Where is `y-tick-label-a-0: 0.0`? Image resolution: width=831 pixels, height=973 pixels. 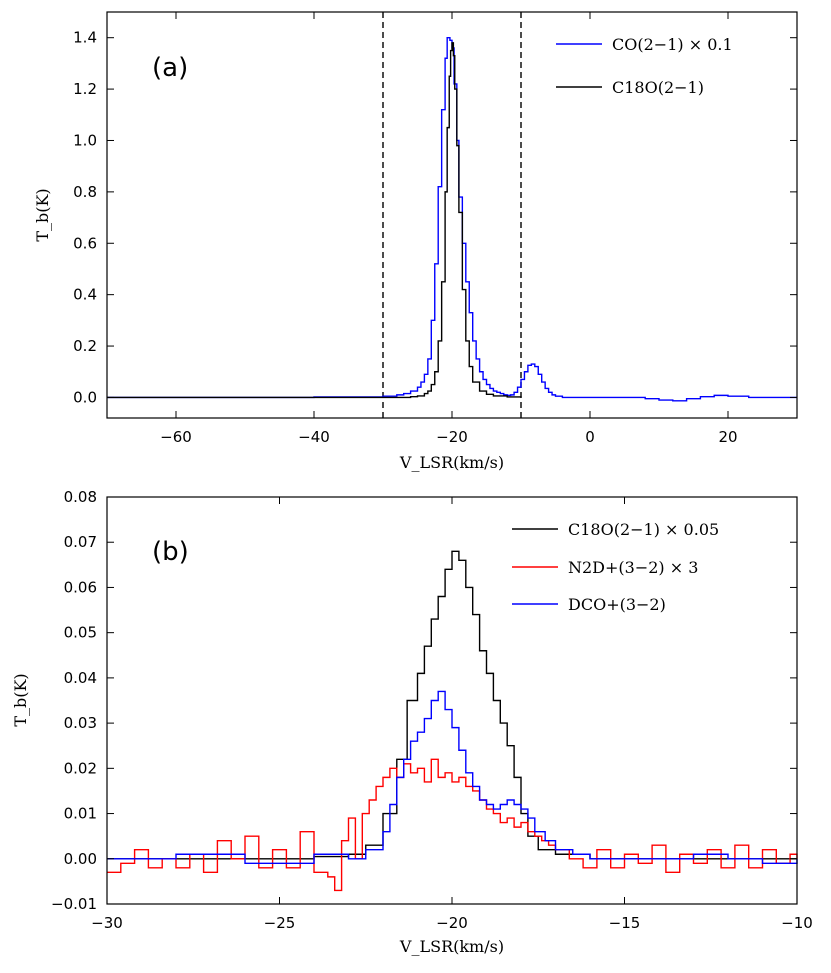 y-tick-label-a-0: 0.0 is located at coordinates (85, 397).